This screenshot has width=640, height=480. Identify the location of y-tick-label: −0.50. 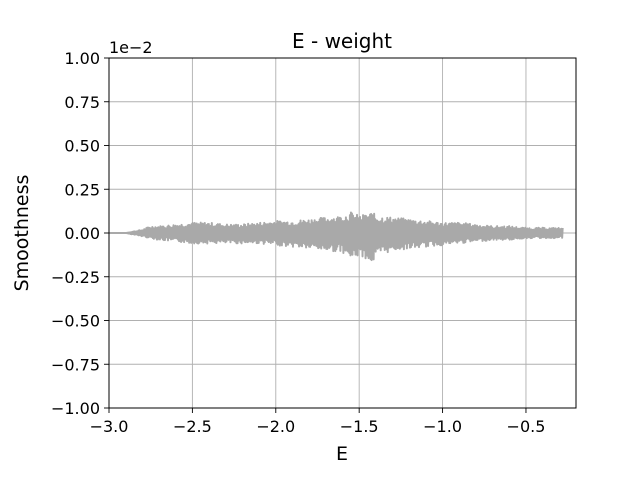
(75, 321).